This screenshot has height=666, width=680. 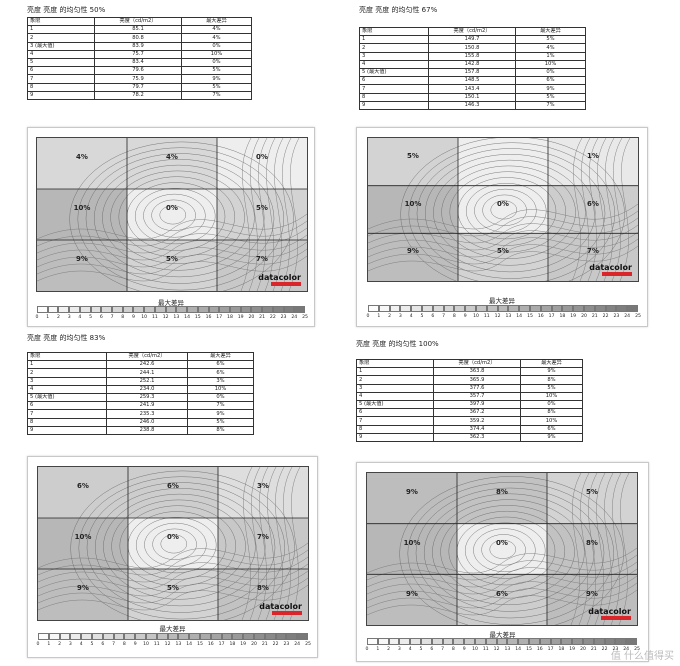 I want to click on cell-lum: 149.7, so click(x=472, y=40).